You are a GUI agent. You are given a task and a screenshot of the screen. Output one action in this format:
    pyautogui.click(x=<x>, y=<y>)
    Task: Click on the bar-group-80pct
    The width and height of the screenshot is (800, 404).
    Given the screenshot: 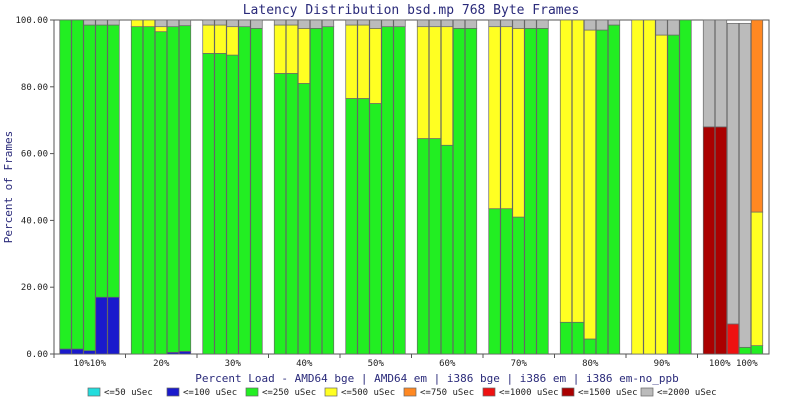 What is the action you would take?
    pyautogui.click(x=590, y=187)
    